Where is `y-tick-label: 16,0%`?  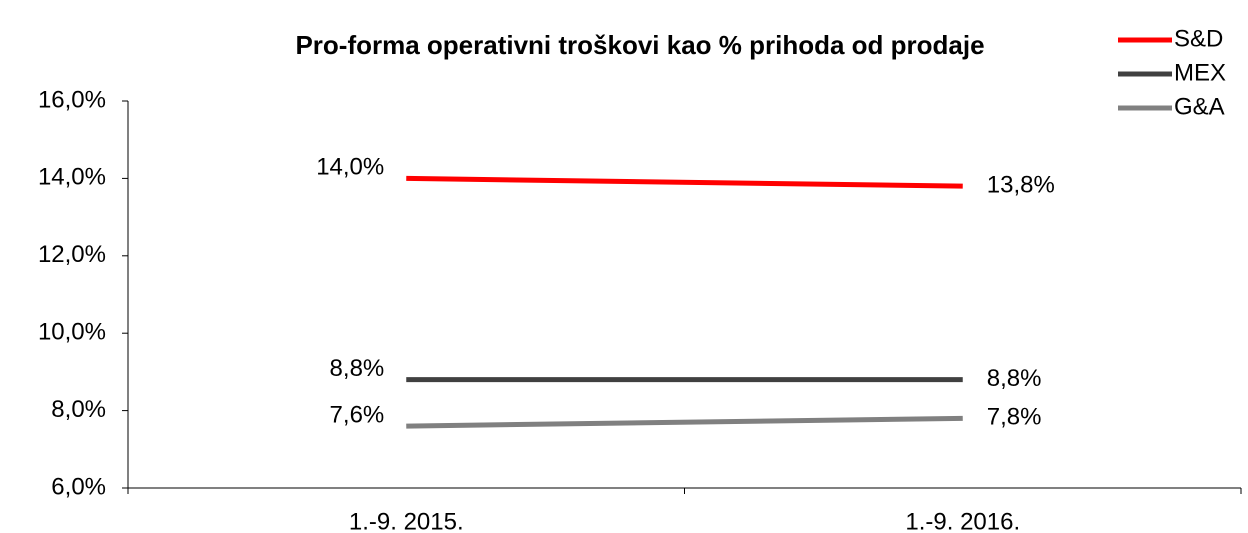 y-tick-label: 16,0% is located at coordinates (72, 99).